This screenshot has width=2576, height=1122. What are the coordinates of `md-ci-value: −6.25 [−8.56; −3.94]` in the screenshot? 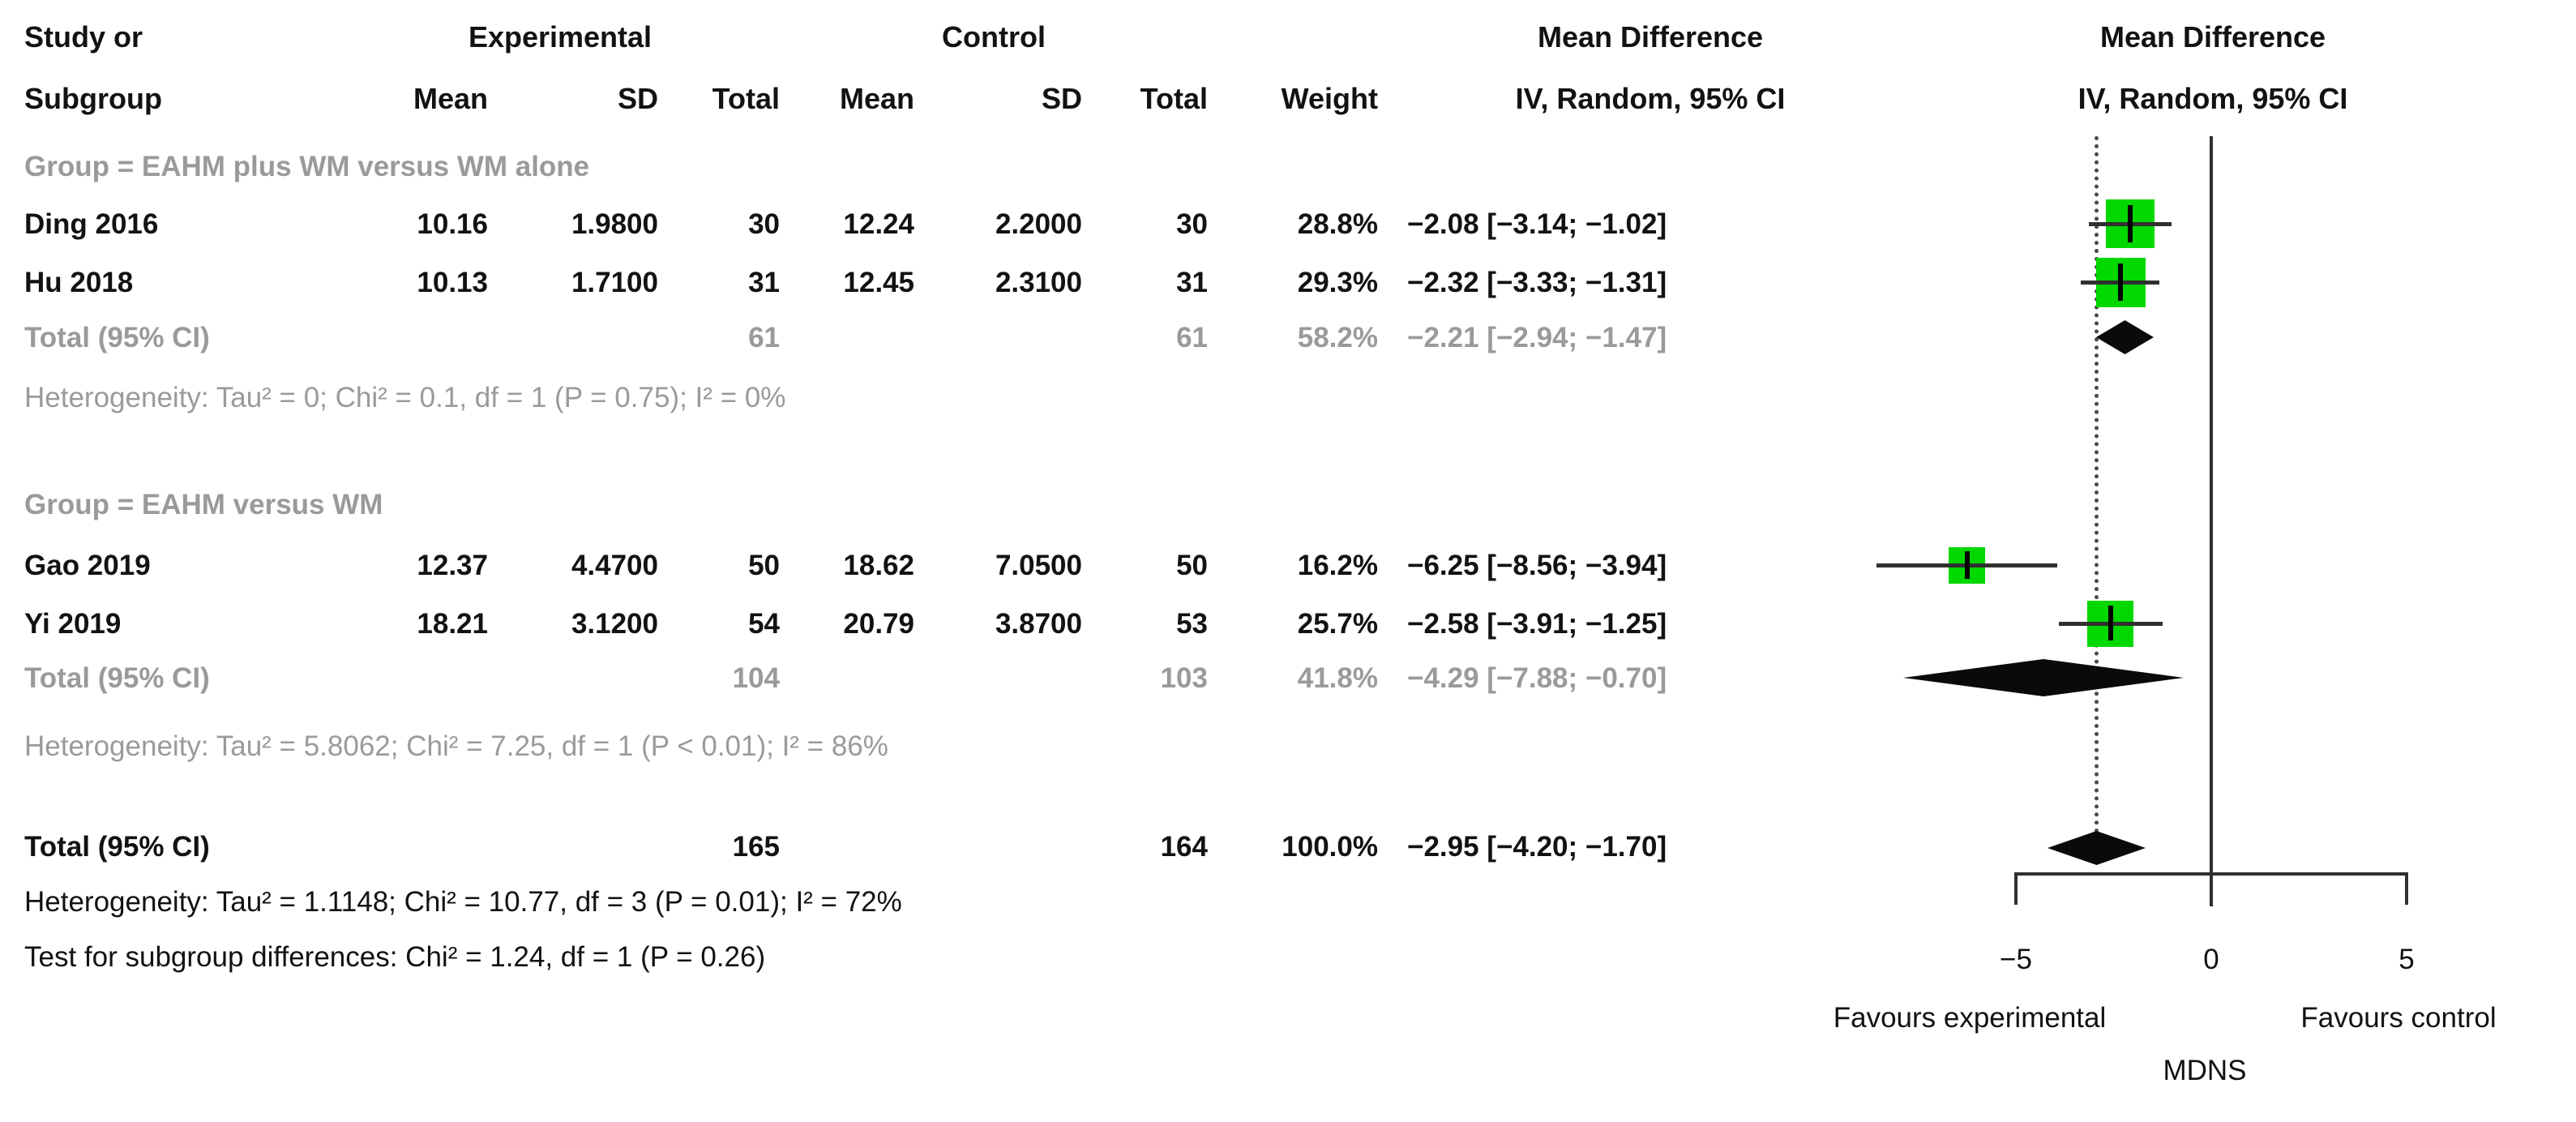 It's located at (1537, 565).